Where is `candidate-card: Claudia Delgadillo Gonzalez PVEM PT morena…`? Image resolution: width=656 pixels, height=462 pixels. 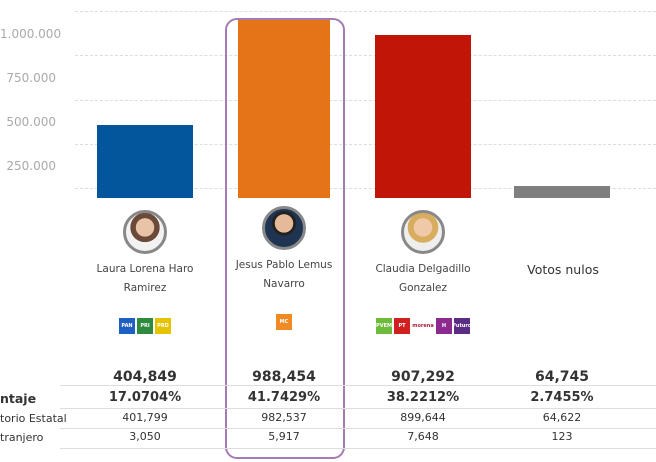 candidate-card: Claudia Delgadillo Gonzalez PVEM PT morena… is located at coordinates (423, 272).